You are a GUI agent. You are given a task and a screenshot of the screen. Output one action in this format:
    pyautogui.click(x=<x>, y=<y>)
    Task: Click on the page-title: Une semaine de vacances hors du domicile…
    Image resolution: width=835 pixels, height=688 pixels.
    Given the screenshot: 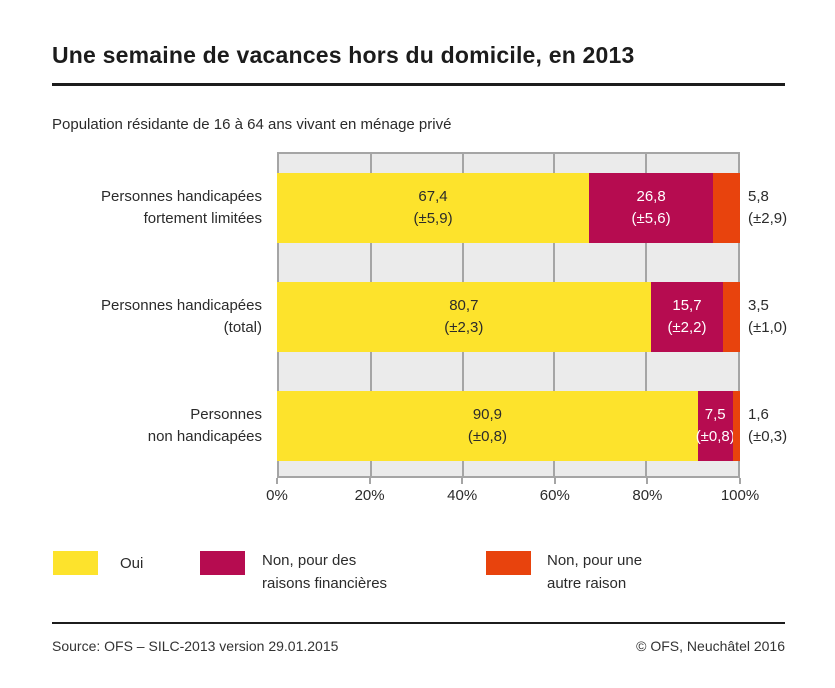 What is the action you would take?
    pyautogui.click(x=343, y=55)
    